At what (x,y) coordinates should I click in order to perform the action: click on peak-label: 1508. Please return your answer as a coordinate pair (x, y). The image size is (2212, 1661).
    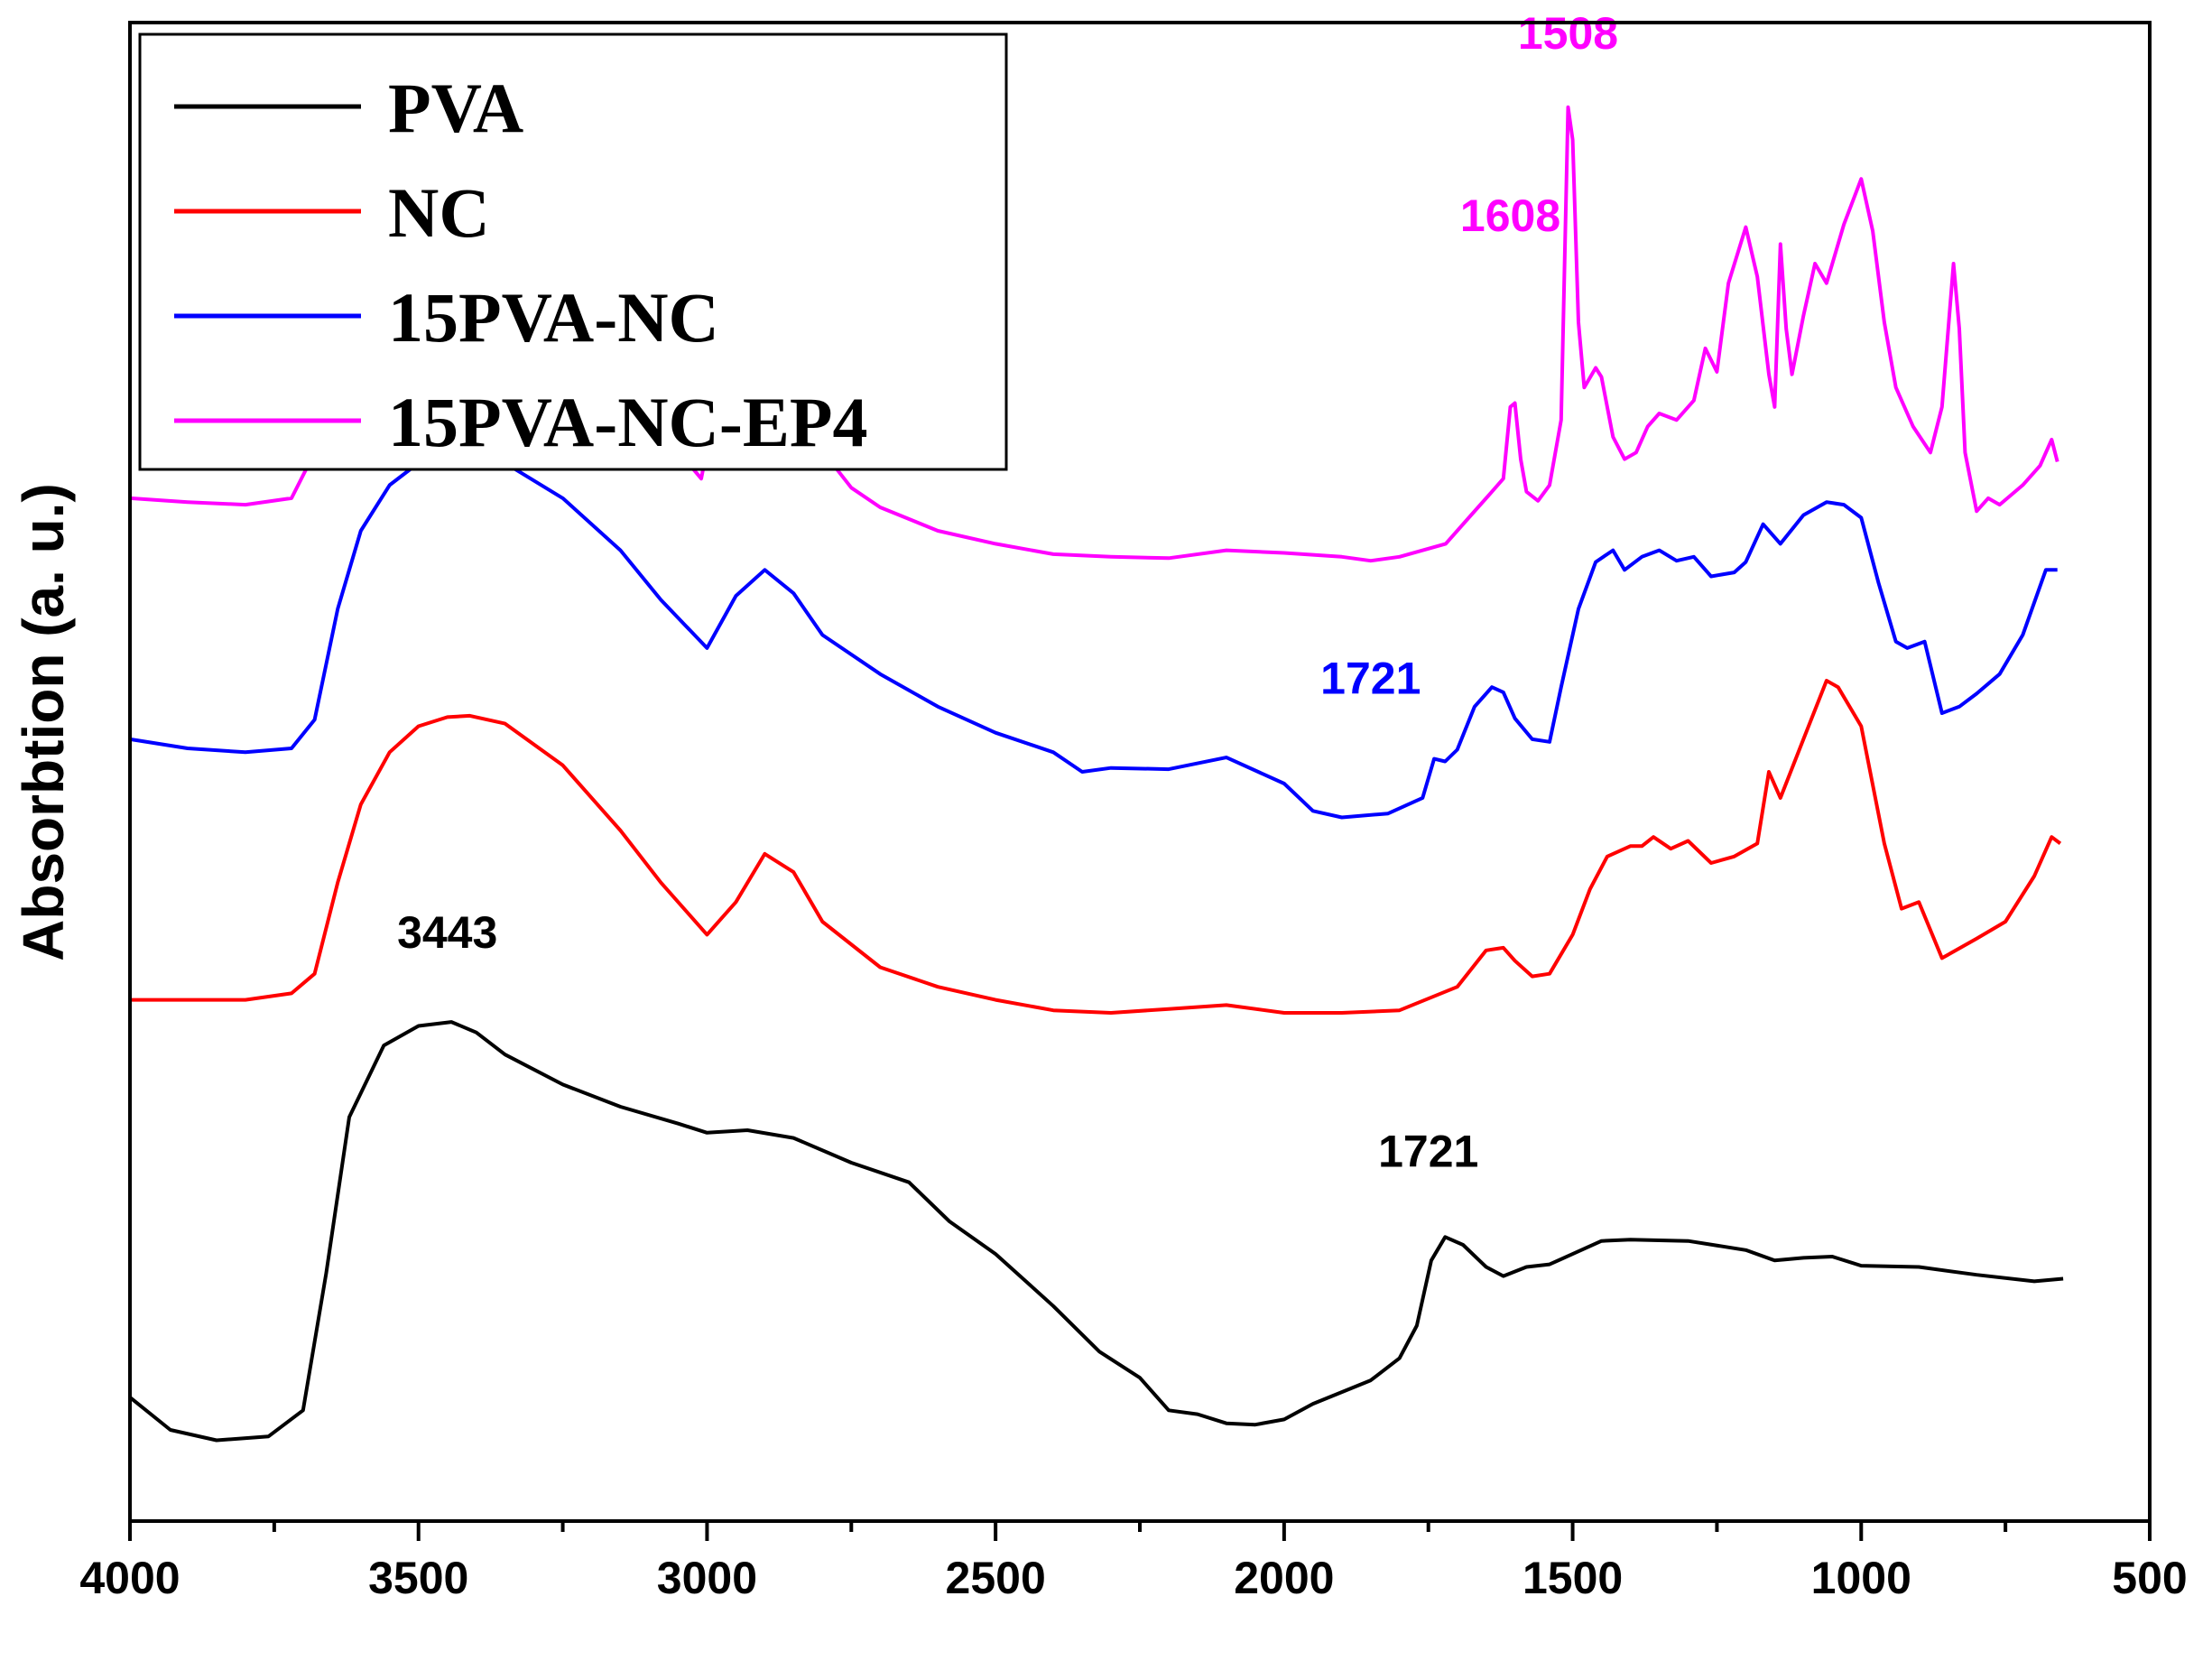
    Looking at the image, I should click on (1568, 33).